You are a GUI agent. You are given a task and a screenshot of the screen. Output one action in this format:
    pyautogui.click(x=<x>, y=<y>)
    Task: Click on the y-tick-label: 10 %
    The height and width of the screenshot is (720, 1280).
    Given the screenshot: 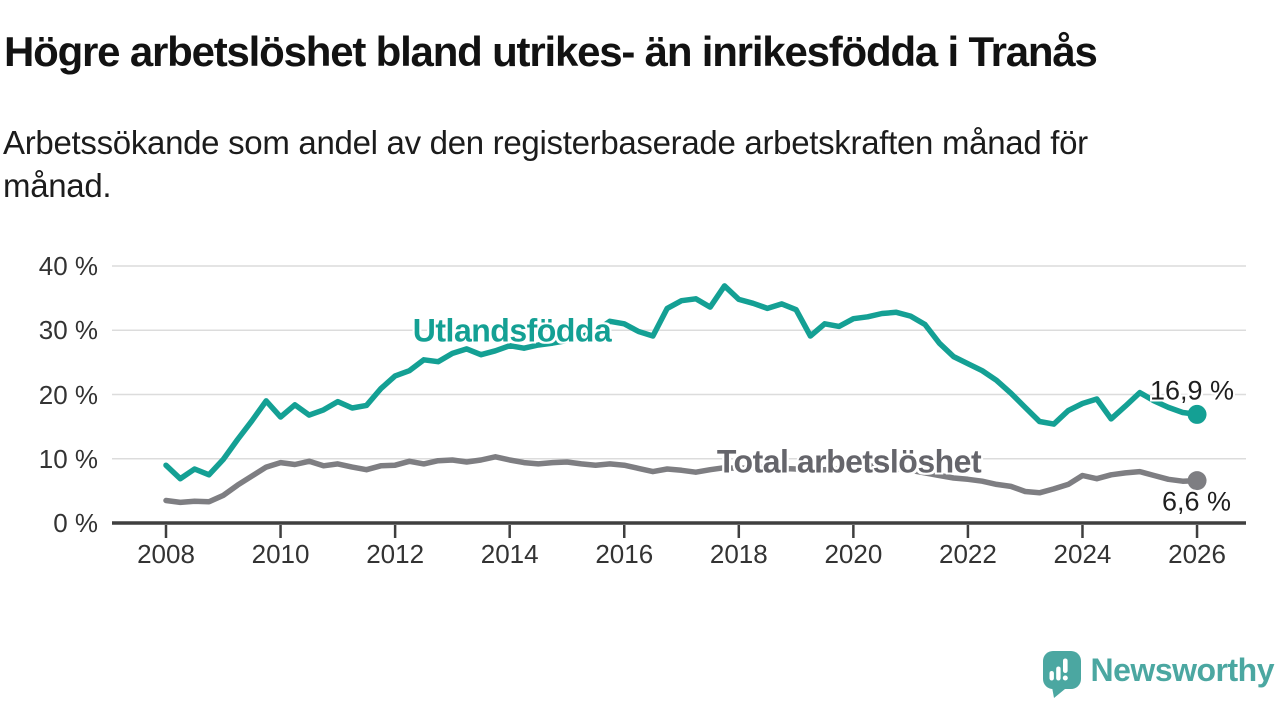 What is the action you would take?
    pyautogui.click(x=68, y=458)
    